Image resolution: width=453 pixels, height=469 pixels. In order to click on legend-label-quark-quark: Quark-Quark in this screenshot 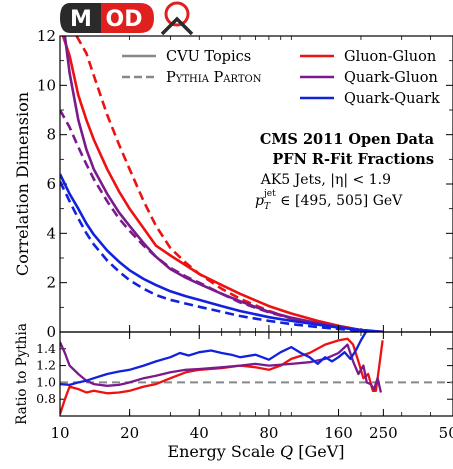, I will do `click(392, 99)`.